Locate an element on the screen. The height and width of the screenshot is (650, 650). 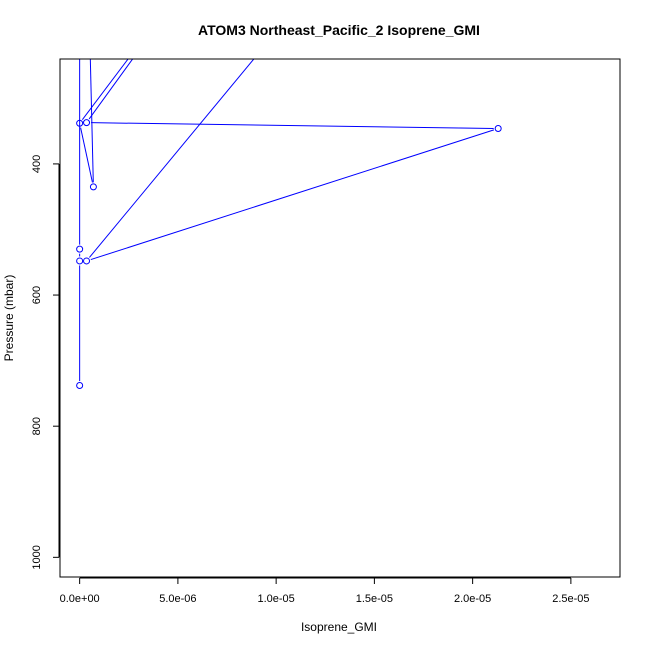
x-tick-label: 2.5e-05 is located at coordinates (570, 599).